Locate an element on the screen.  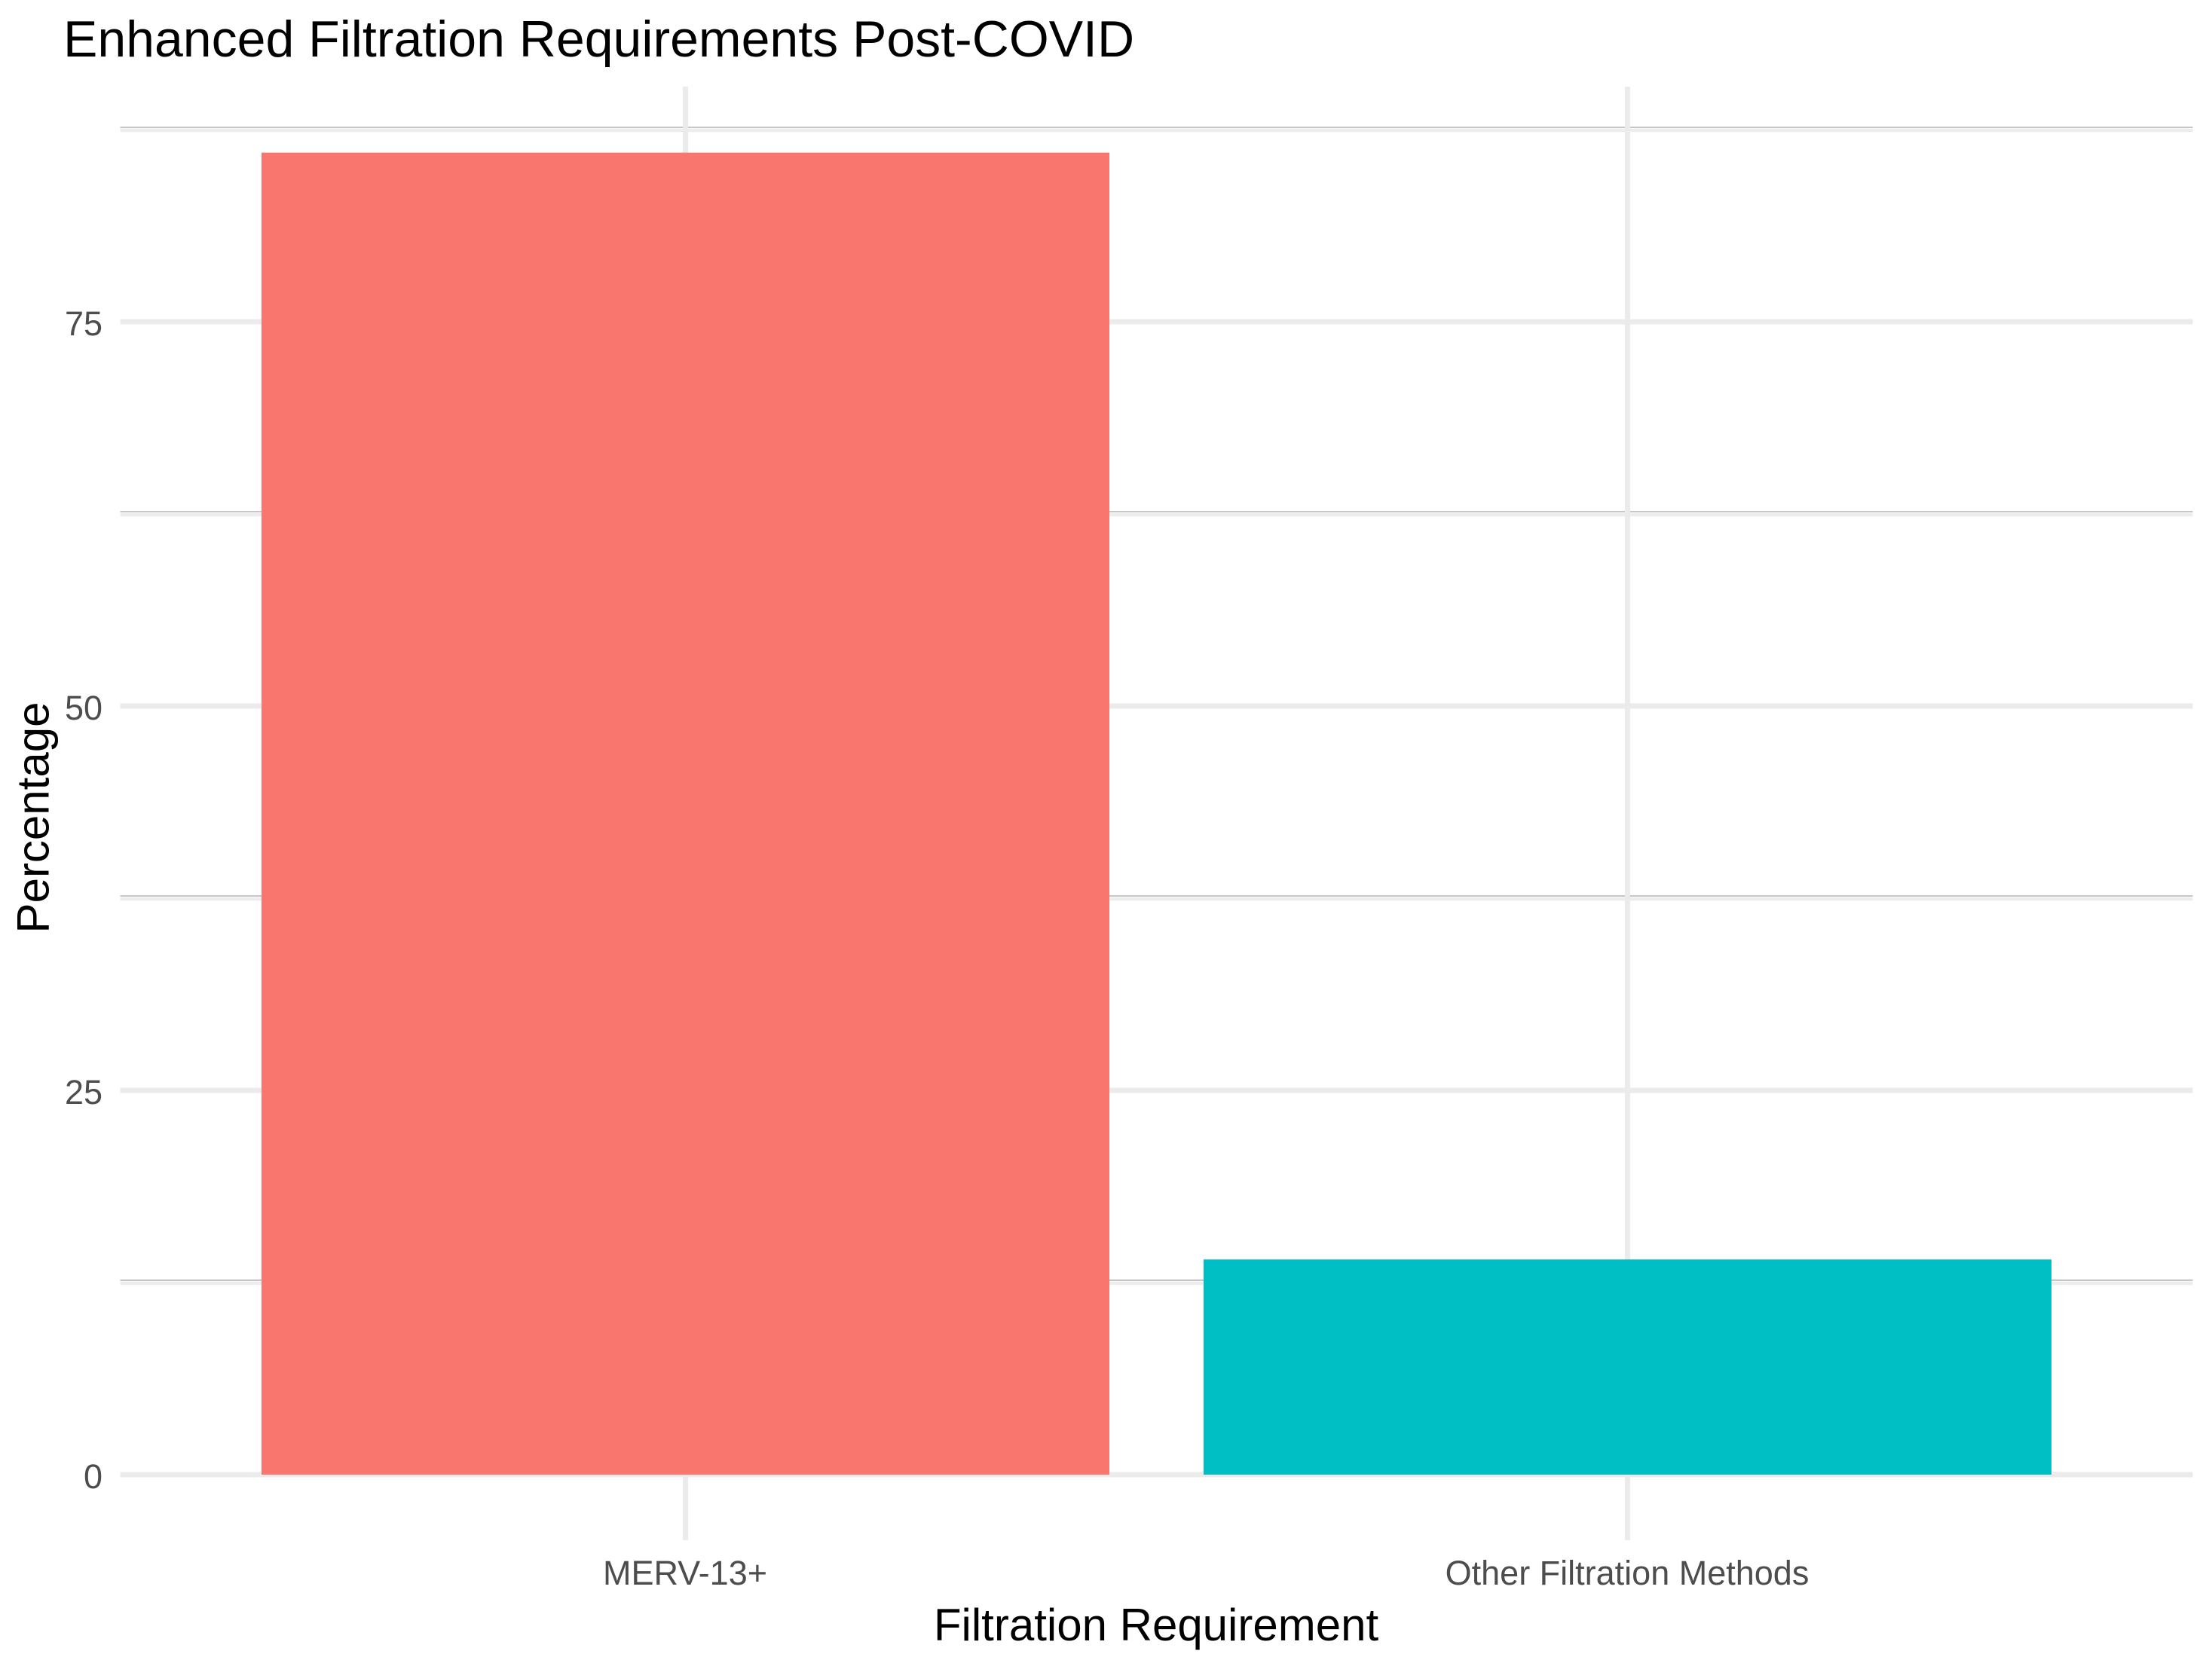
y-tick-label-75: 75 is located at coordinates (83, 323).